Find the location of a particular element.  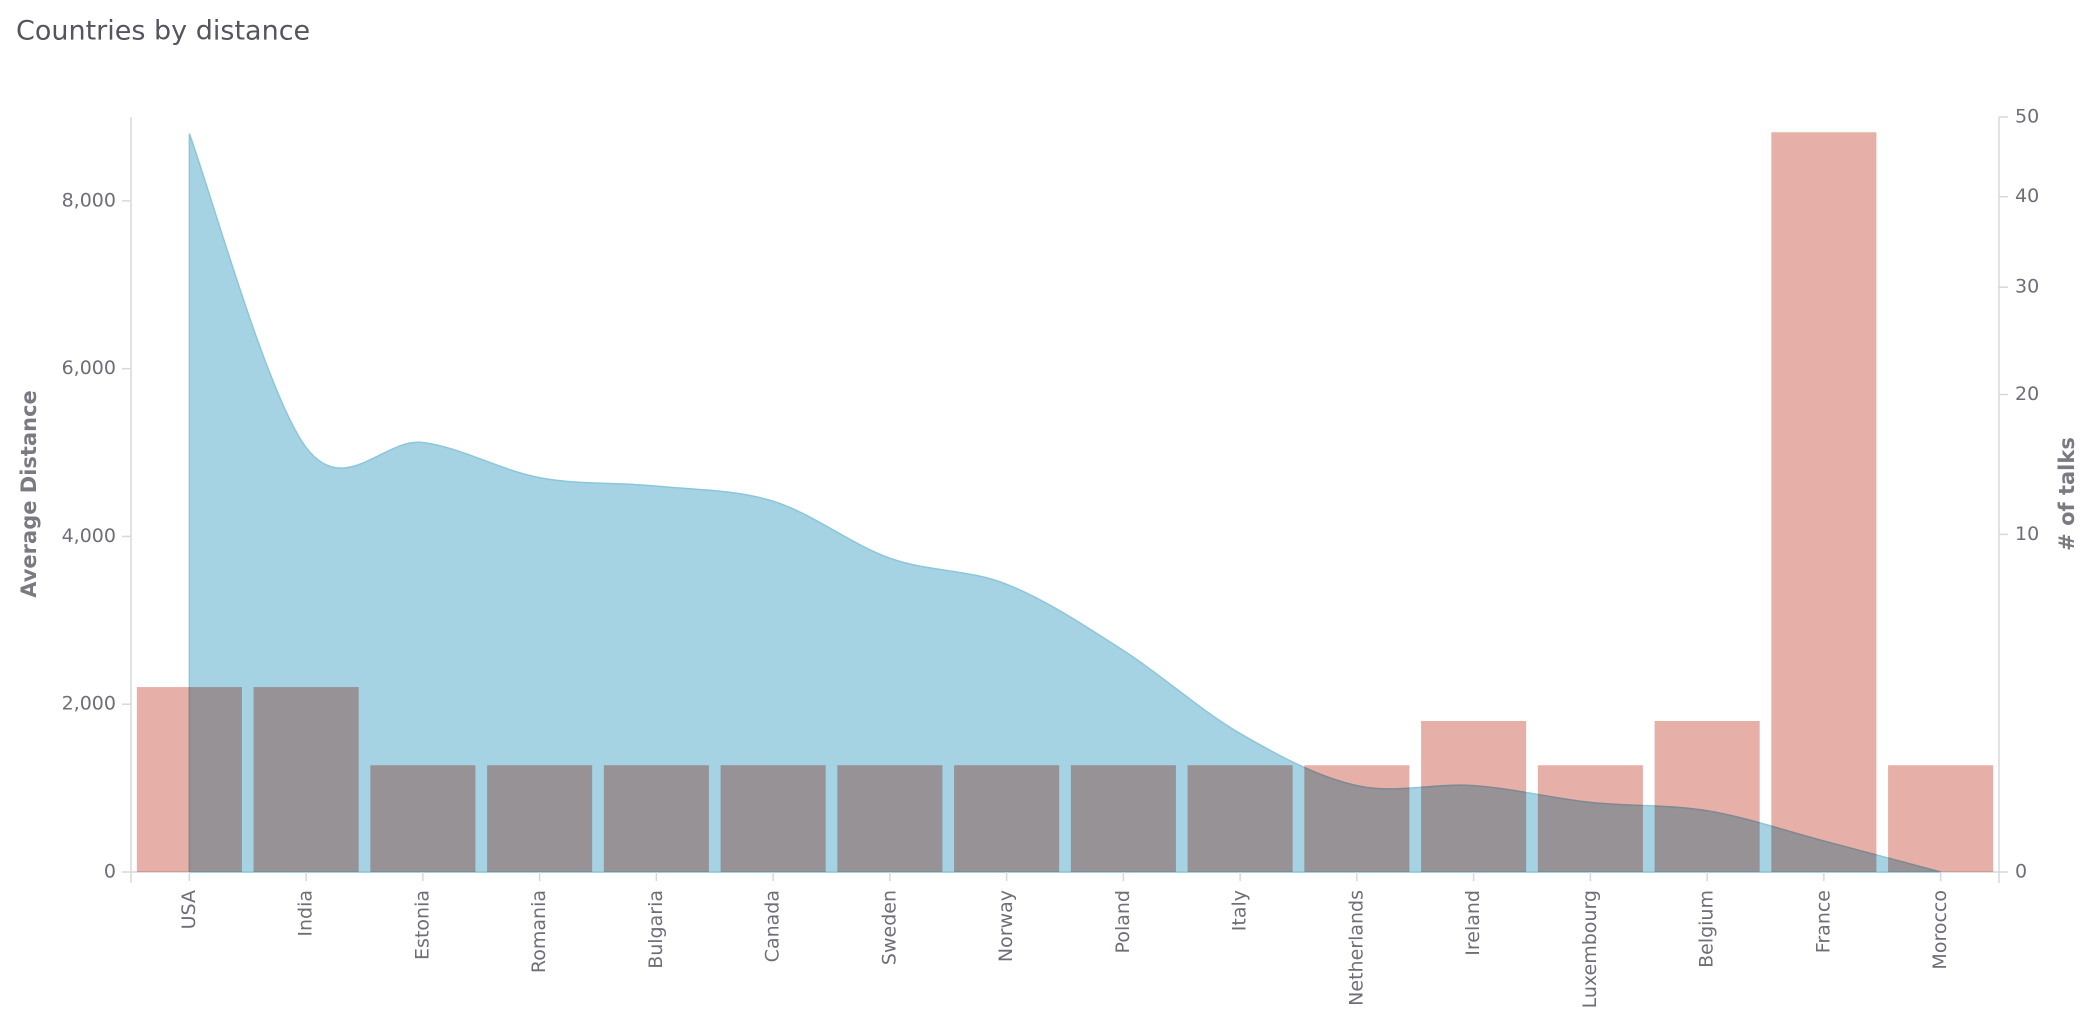

y-tick-label: 8,000 is located at coordinates (89, 200).